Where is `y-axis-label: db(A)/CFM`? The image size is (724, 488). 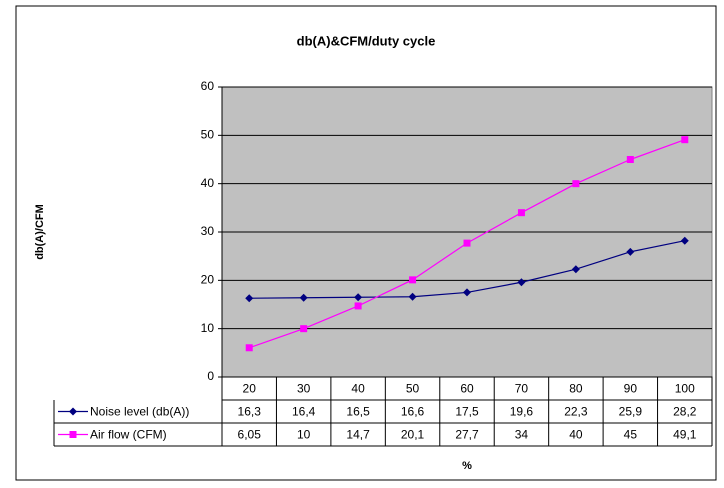 y-axis-label: db(A)/CFM is located at coordinates (40, 232).